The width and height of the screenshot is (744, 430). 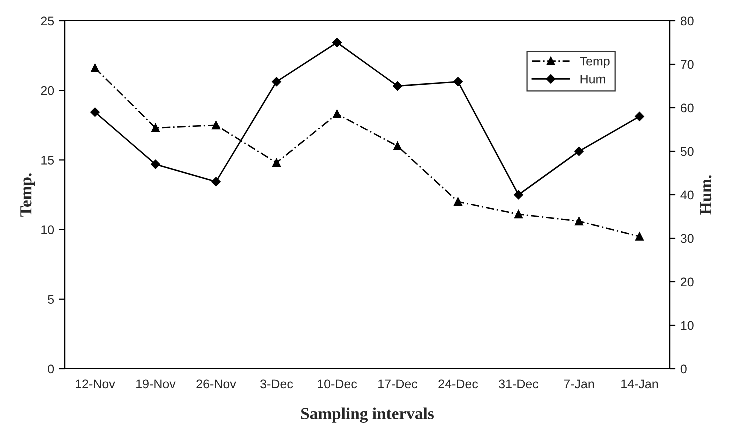 I want to click on y-tick-label: 15, so click(x=48, y=160).